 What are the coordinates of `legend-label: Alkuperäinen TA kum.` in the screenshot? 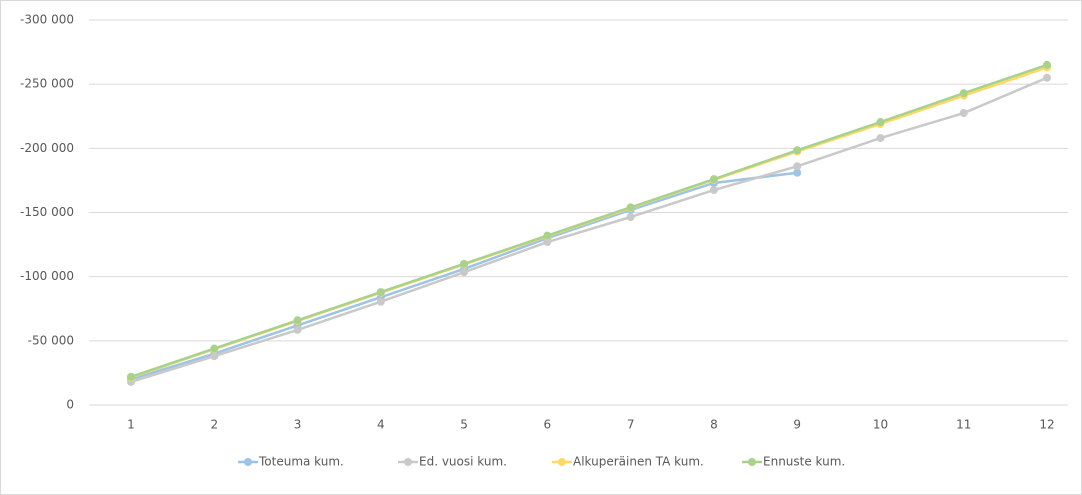 It's located at (638, 462).